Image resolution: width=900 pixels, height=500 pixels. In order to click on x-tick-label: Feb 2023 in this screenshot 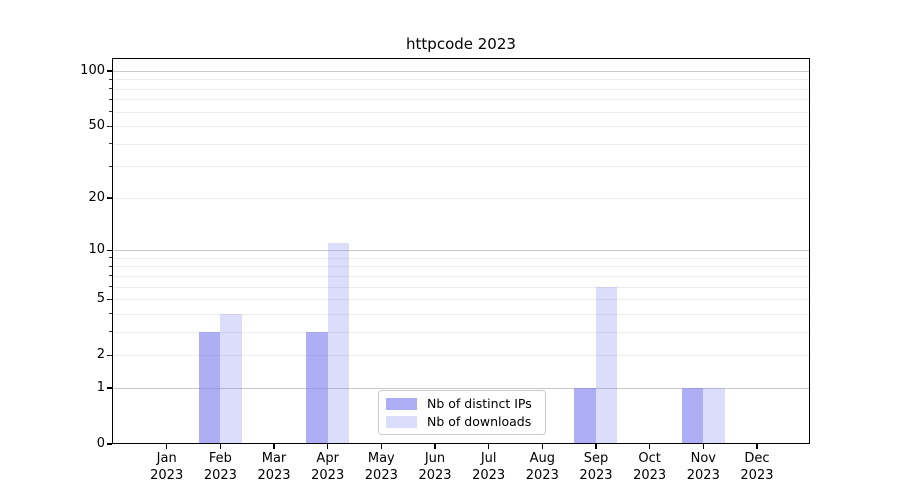, I will do `click(220, 467)`.